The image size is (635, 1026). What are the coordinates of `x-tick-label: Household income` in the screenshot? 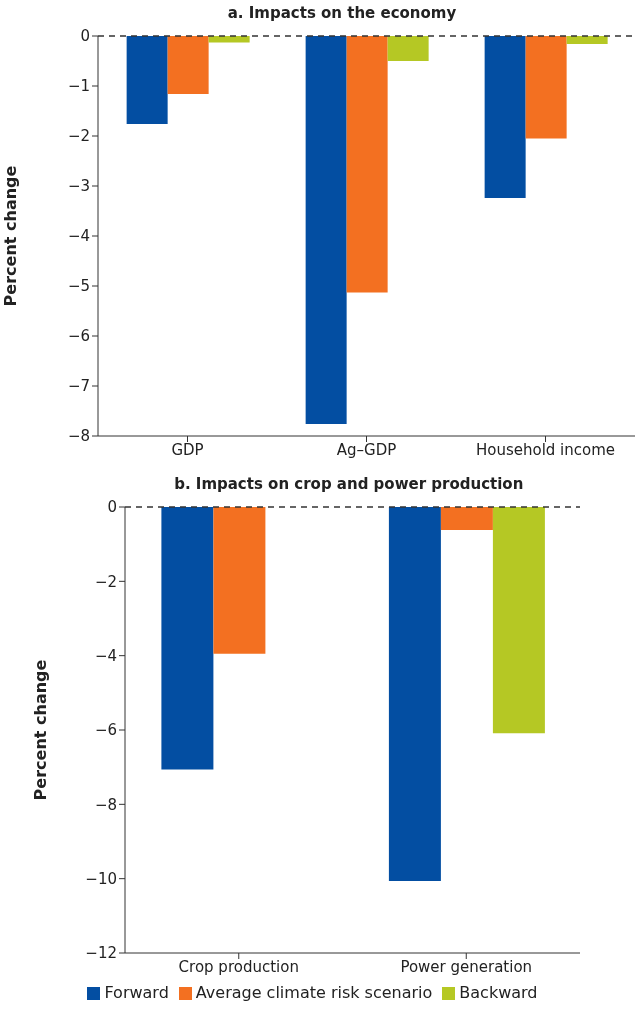 It's located at (545, 449).